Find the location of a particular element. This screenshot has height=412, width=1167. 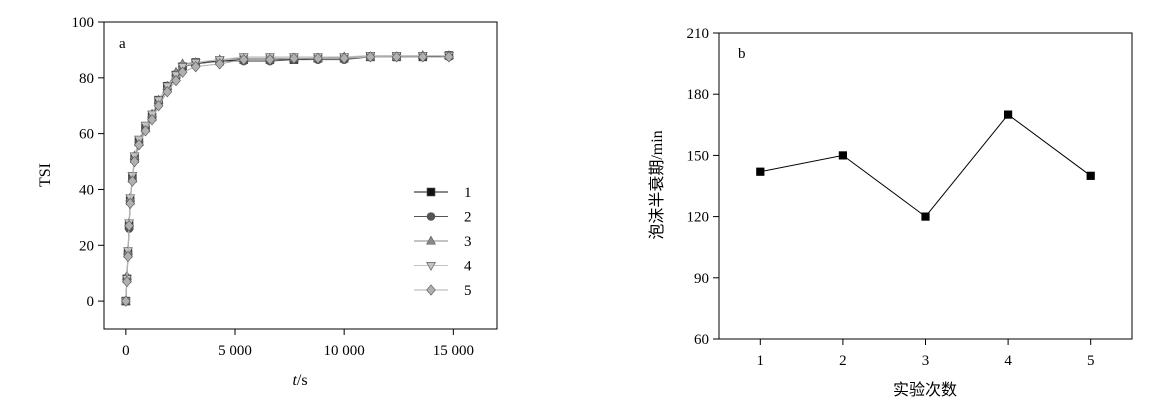

panel-b-x-axis-title: 实验次数 is located at coordinates (925, 390).